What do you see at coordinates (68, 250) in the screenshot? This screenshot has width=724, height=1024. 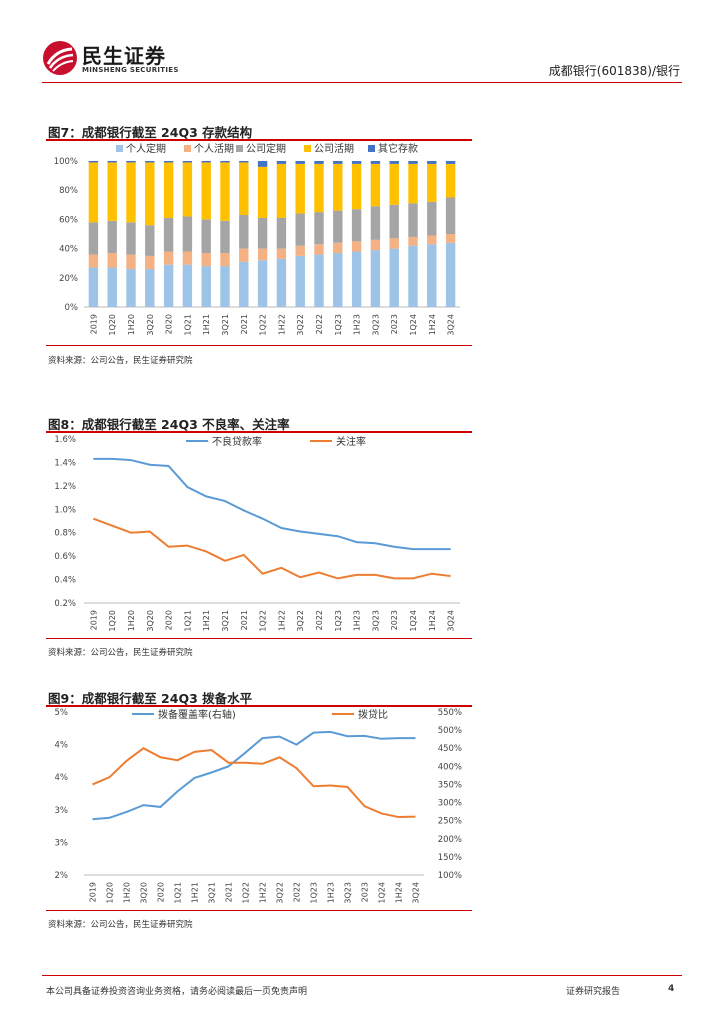 I see `y-tick-label: 40%` at bounding box center [68, 250].